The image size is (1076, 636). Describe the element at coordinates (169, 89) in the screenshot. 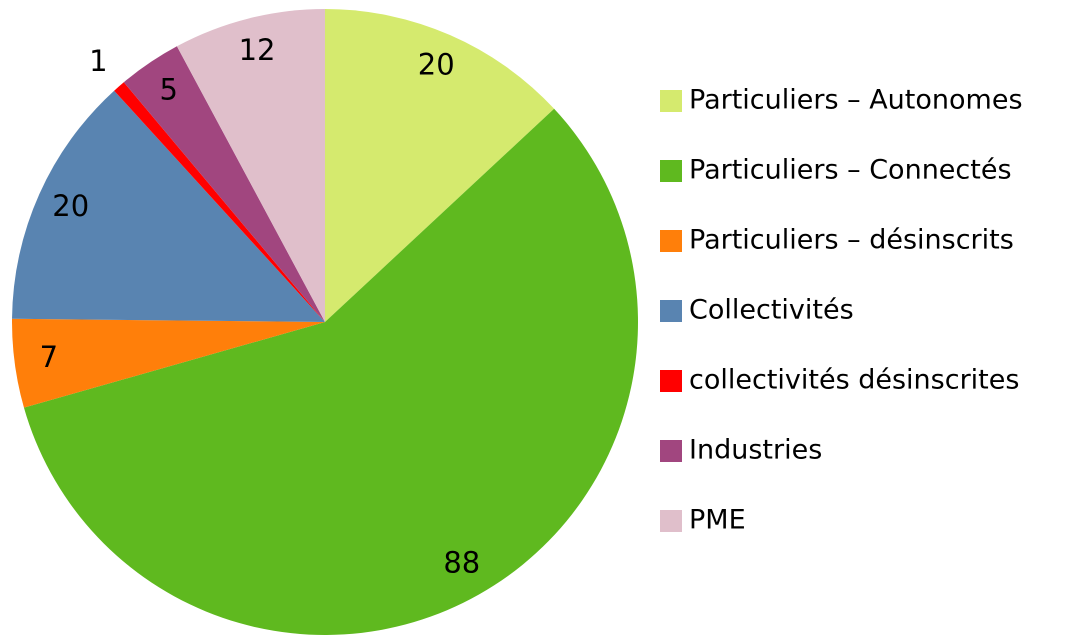

I see `data-label: 5` at that location.